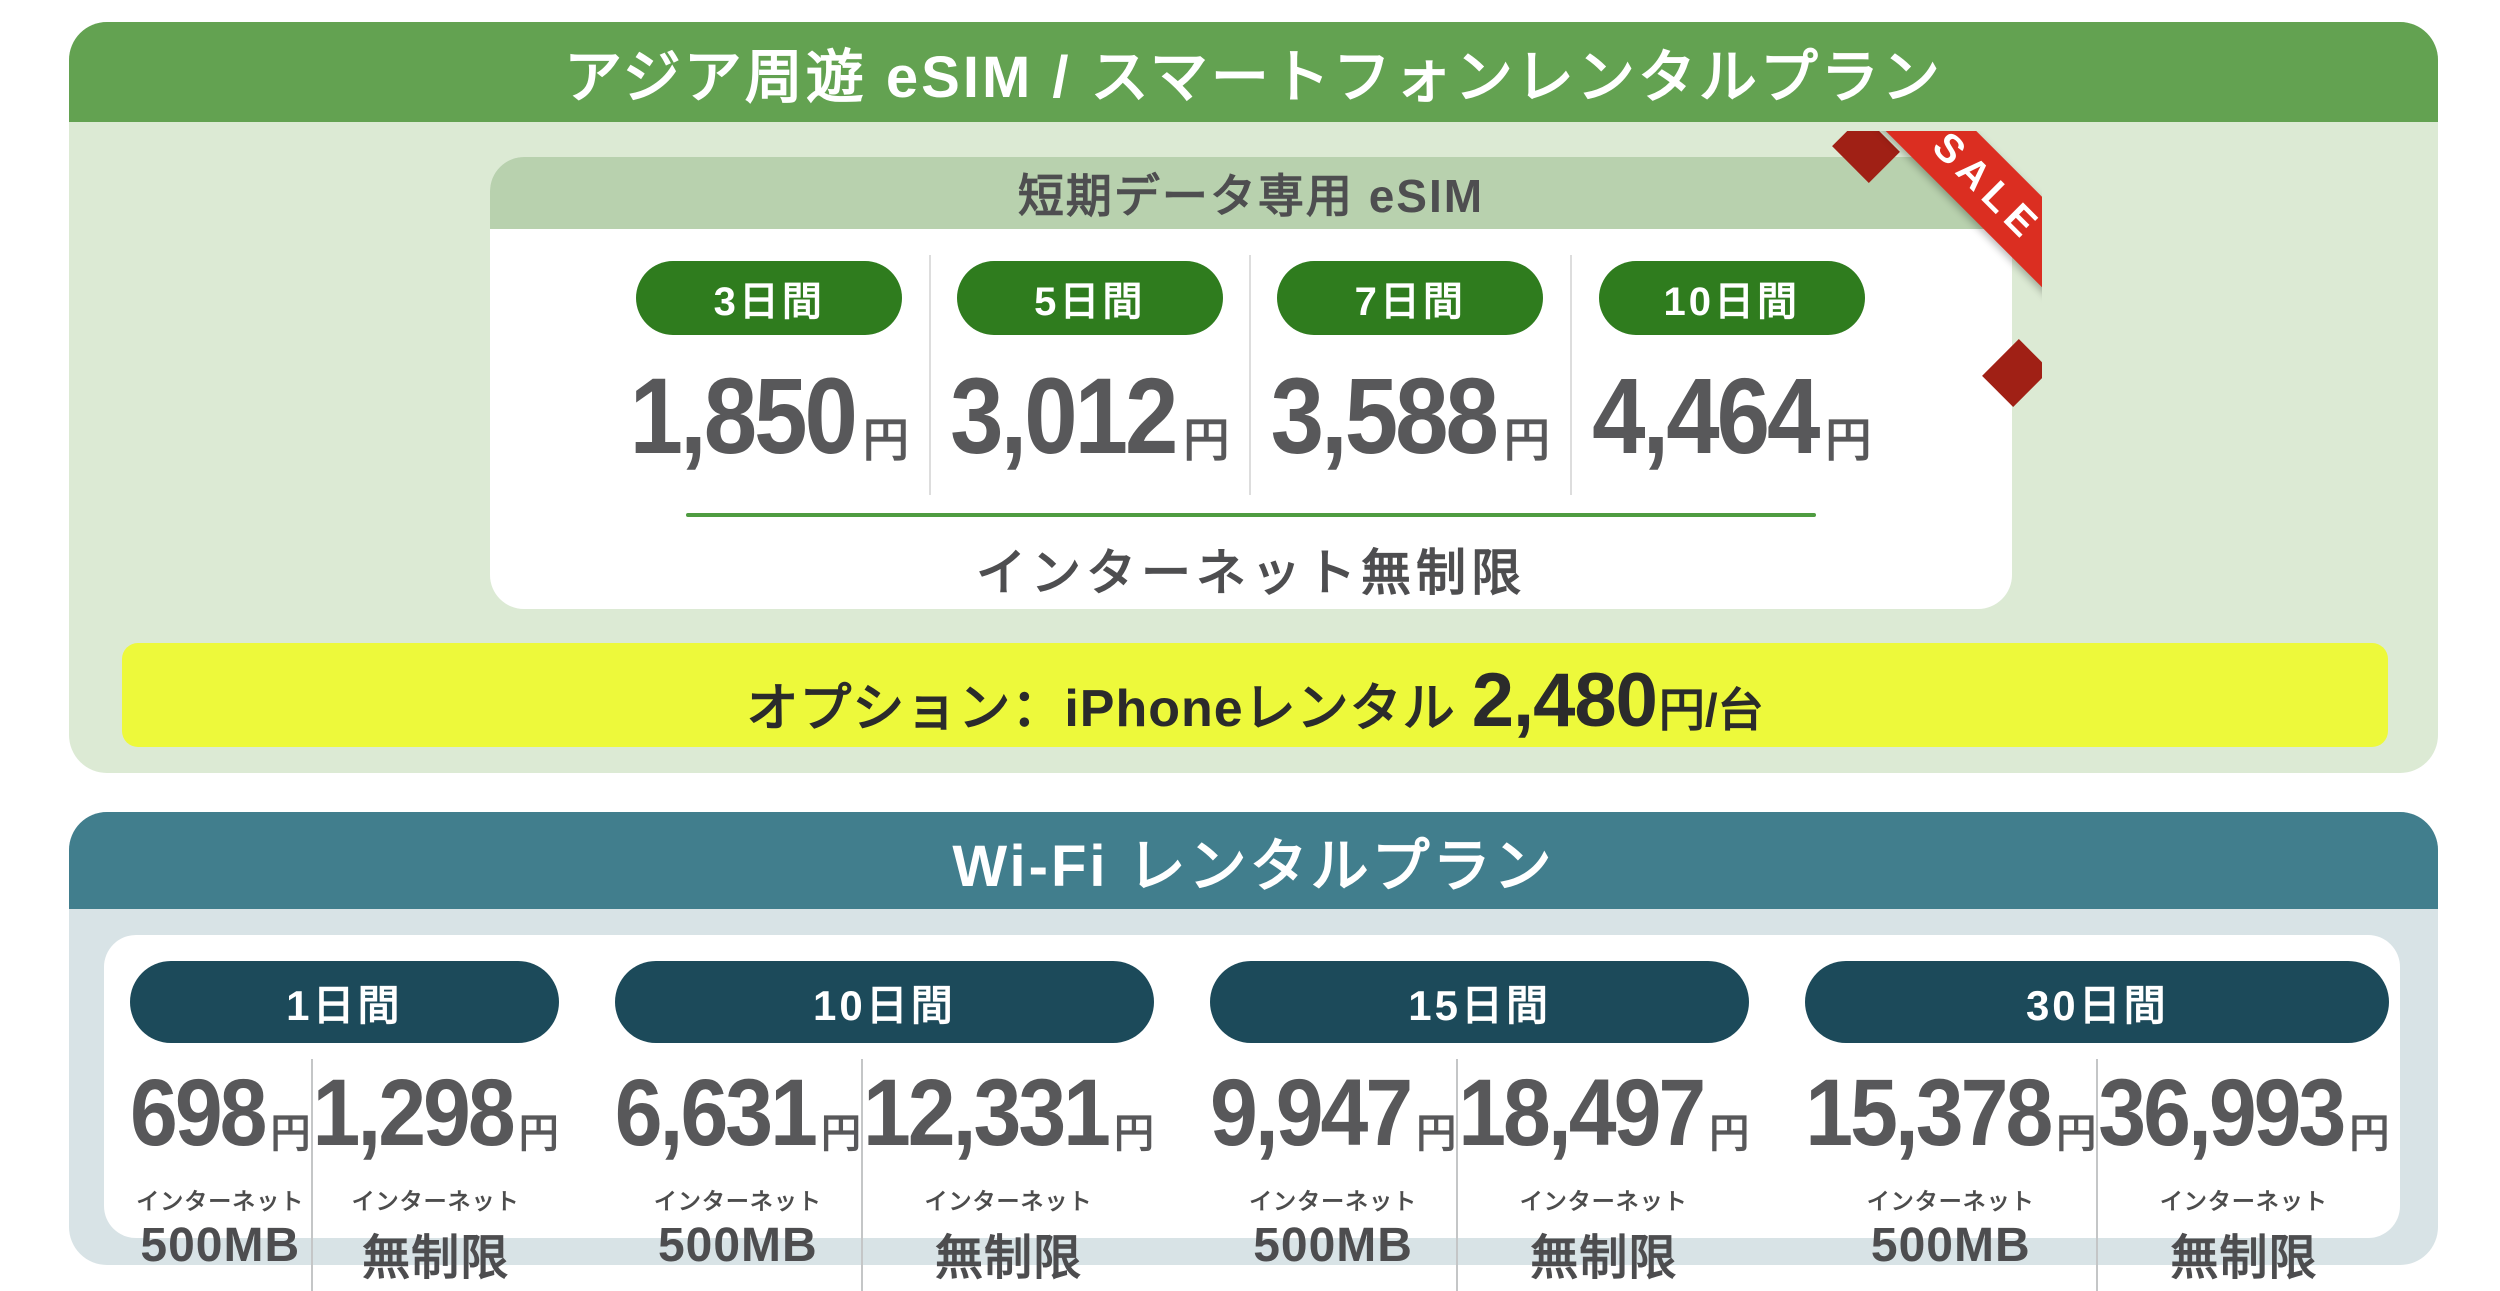 The height and width of the screenshot is (1291, 2500). What do you see at coordinates (1311, 1113) in the screenshot?
I see `wifi-option-price-number: 9,947` at bounding box center [1311, 1113].